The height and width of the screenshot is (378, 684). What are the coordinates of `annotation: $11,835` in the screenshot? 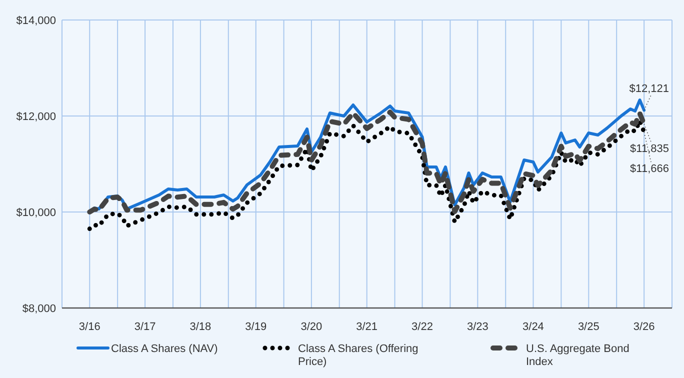 It's located at (649, 148).